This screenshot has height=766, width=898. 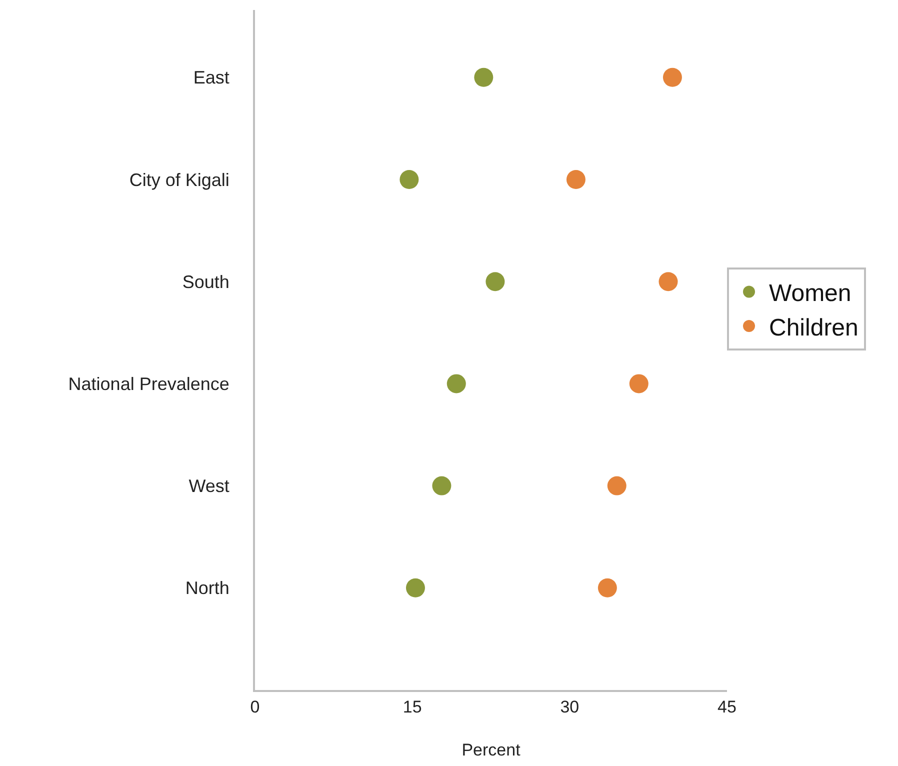 What do you see at coordinates (211, 78) in the screenshot?
I see `y-tick-label: East` at bounding box center [211, 78].